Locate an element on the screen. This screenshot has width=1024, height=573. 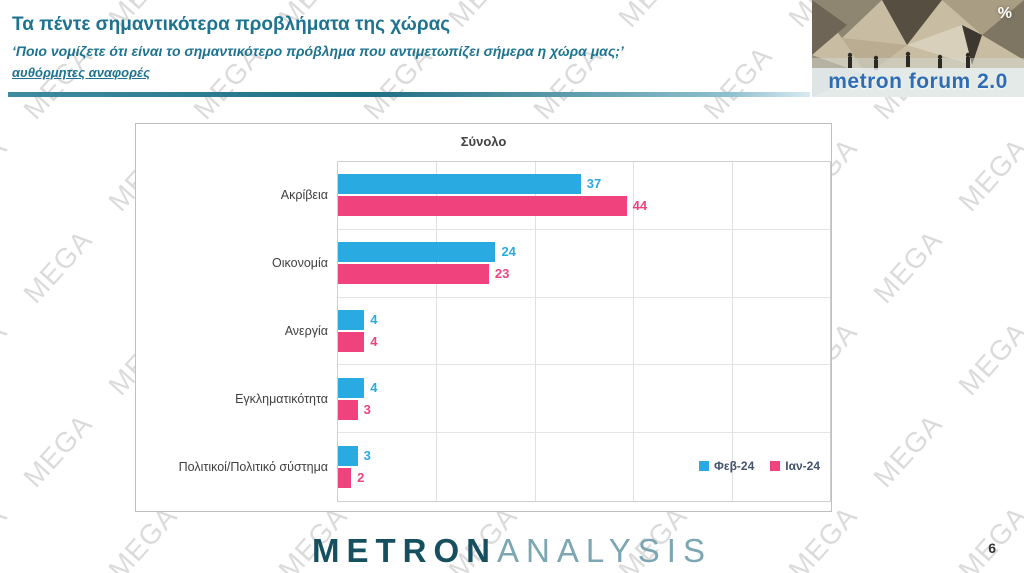
legend-item: Φεβ-24 is located at coordinates (726, 466).